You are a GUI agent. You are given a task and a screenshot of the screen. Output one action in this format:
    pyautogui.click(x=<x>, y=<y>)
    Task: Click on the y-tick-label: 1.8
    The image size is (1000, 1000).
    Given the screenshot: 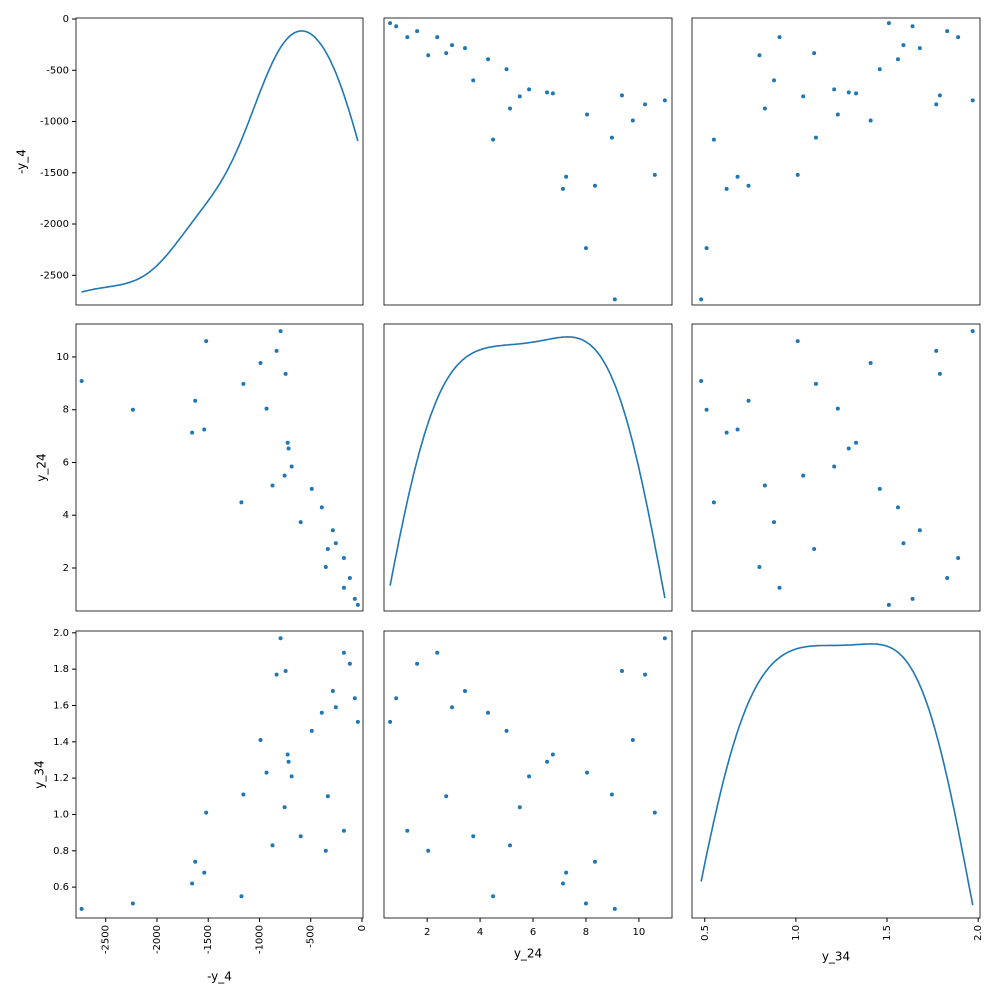 What is the action you would take?
    pyautogui.click(x=61, y=669)
    